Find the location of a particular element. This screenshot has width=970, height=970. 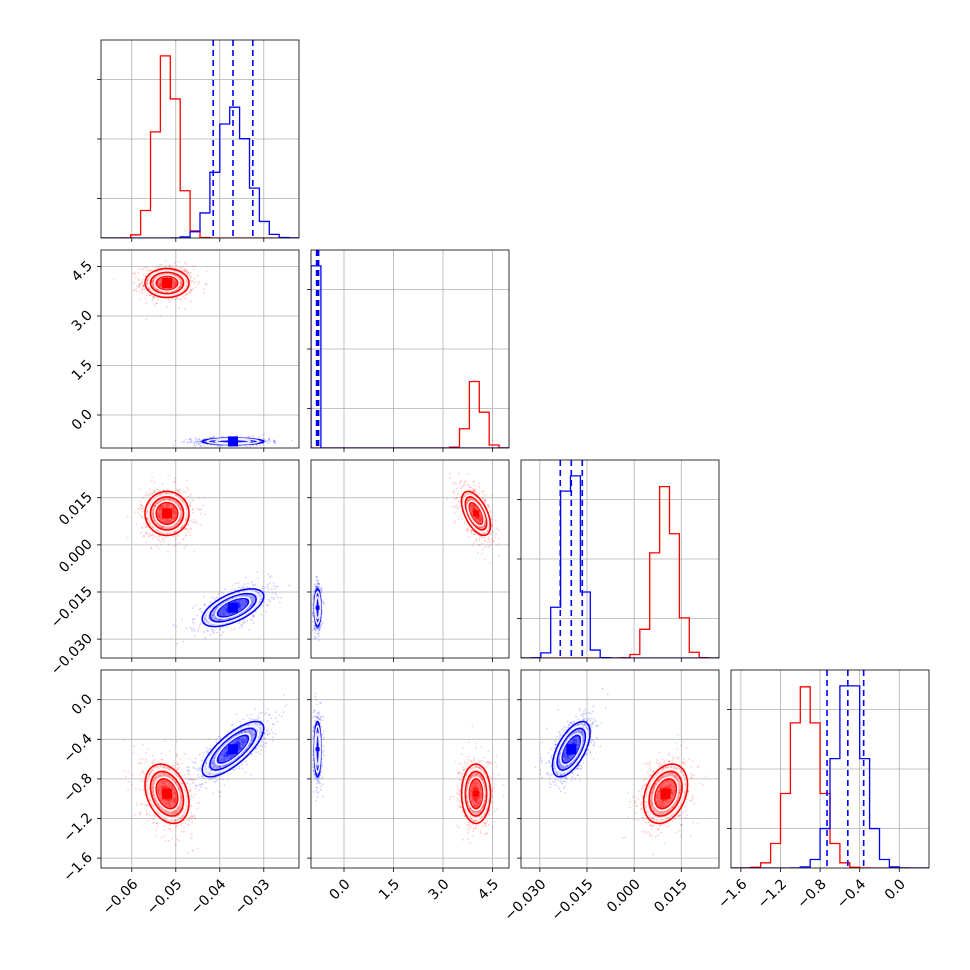

contour-halo is located at coordinates (476, 513).